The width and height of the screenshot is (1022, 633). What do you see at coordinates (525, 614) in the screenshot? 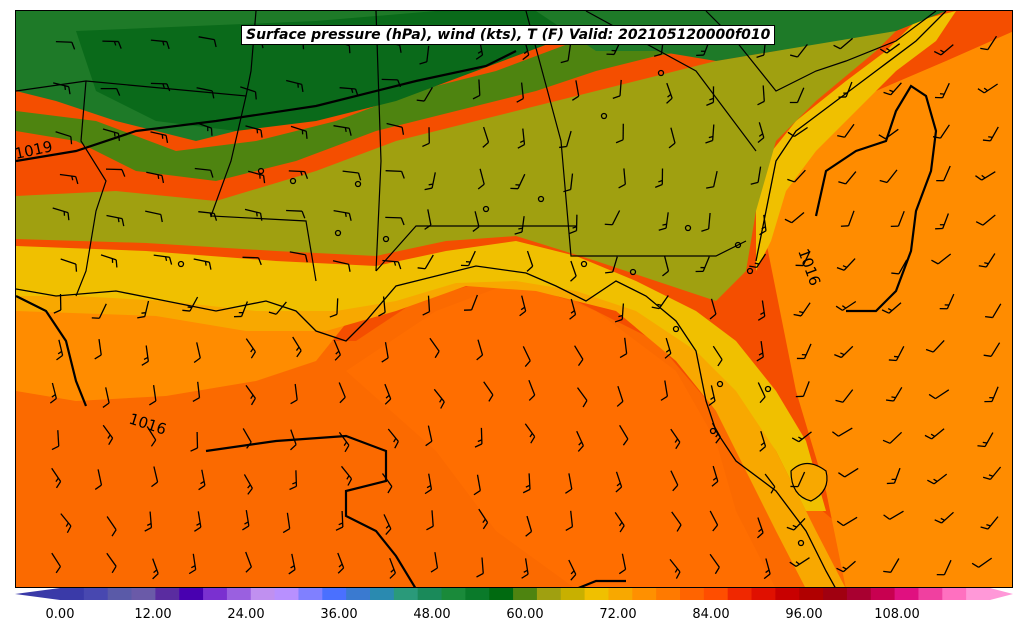
I see `colorbar-tick-label: 60.00` at bounding box center [525, 614].